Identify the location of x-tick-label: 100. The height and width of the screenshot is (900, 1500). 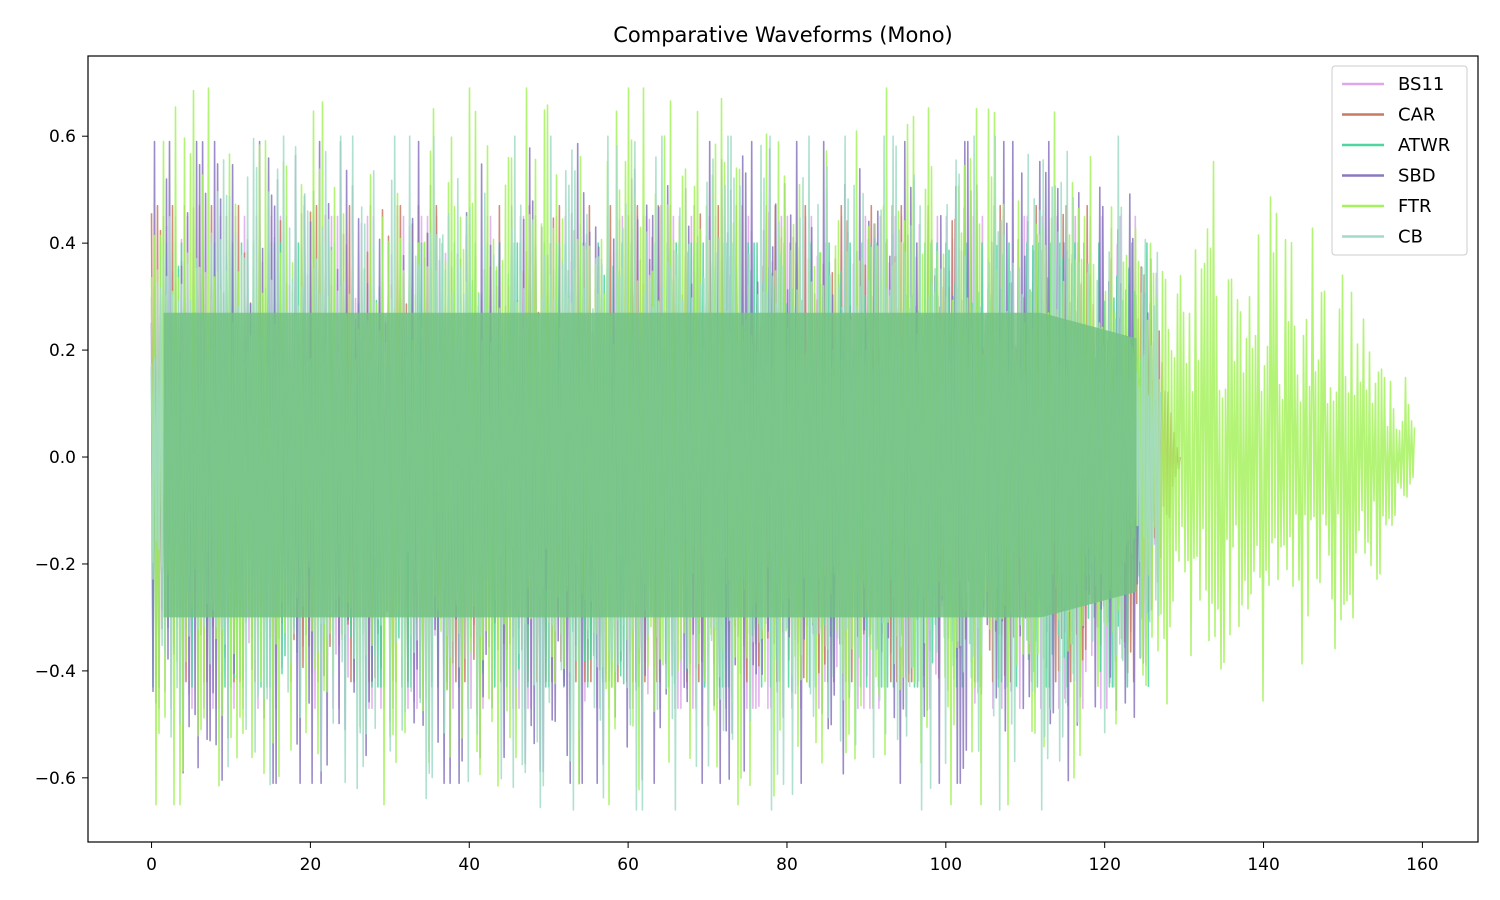
(946, 865).